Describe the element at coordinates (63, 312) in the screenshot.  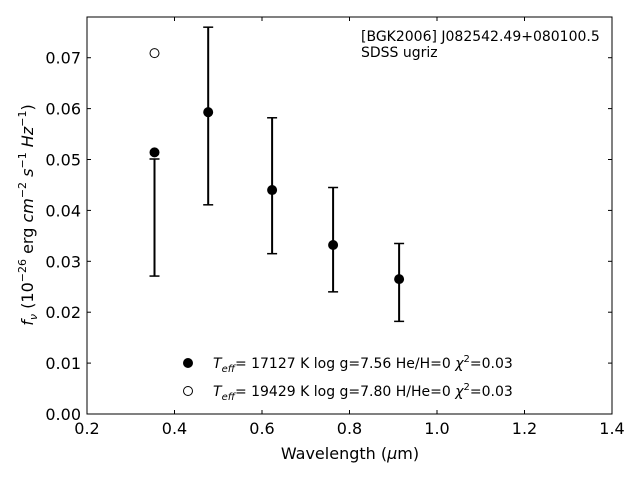
I see `y-tick-label: 0.02` at that location.